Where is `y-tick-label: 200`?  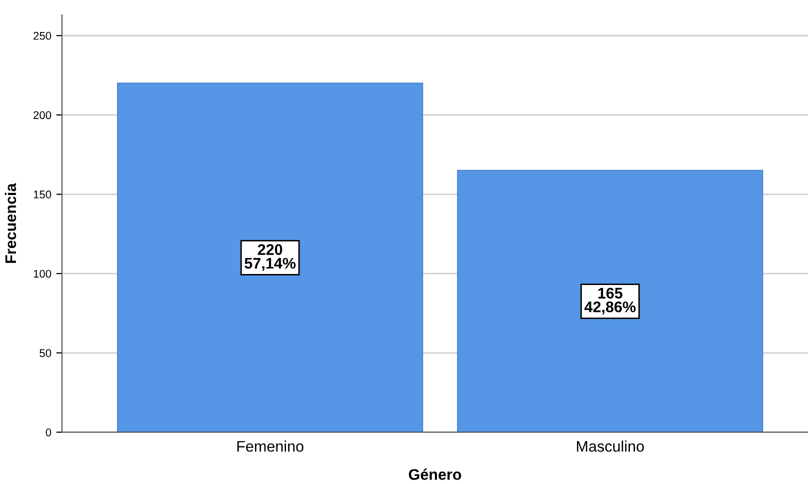 y-tick-label: 200 is located at coordinates (43, 115).